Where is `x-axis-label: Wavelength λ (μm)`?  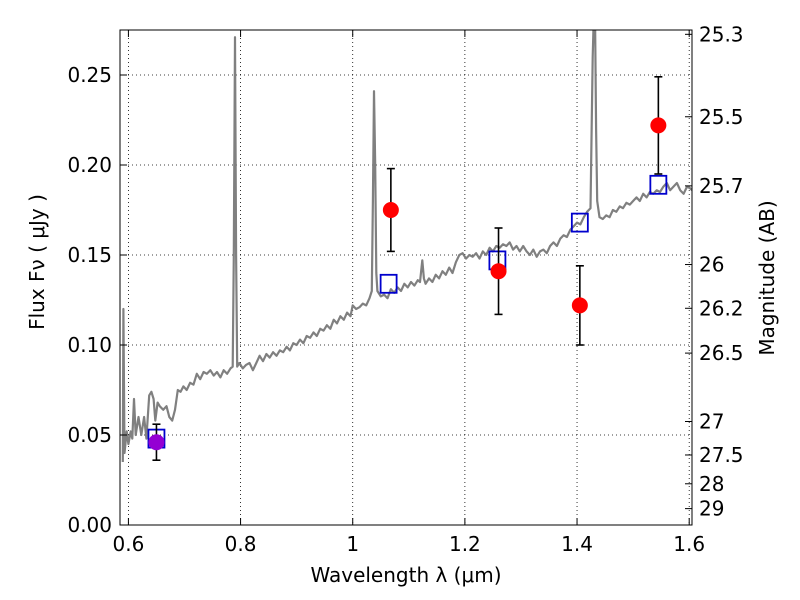 x-axis-label: Wavelength λ (μm) is located at coordinates (405, 575).